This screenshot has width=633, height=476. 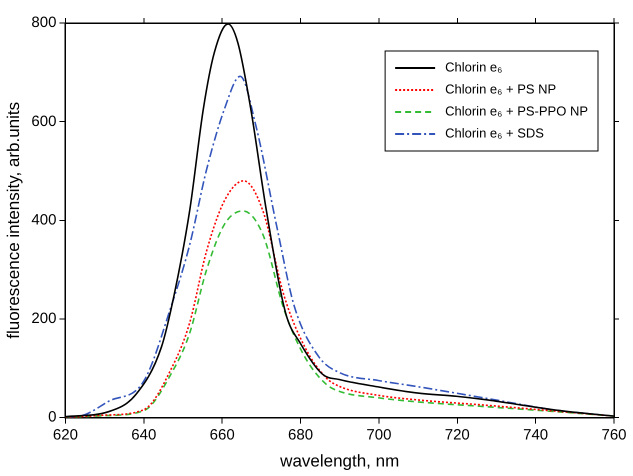 I want to click on legend-label: Chlorin e₆ + PS-PPO NP, so click(x=516, y=111).